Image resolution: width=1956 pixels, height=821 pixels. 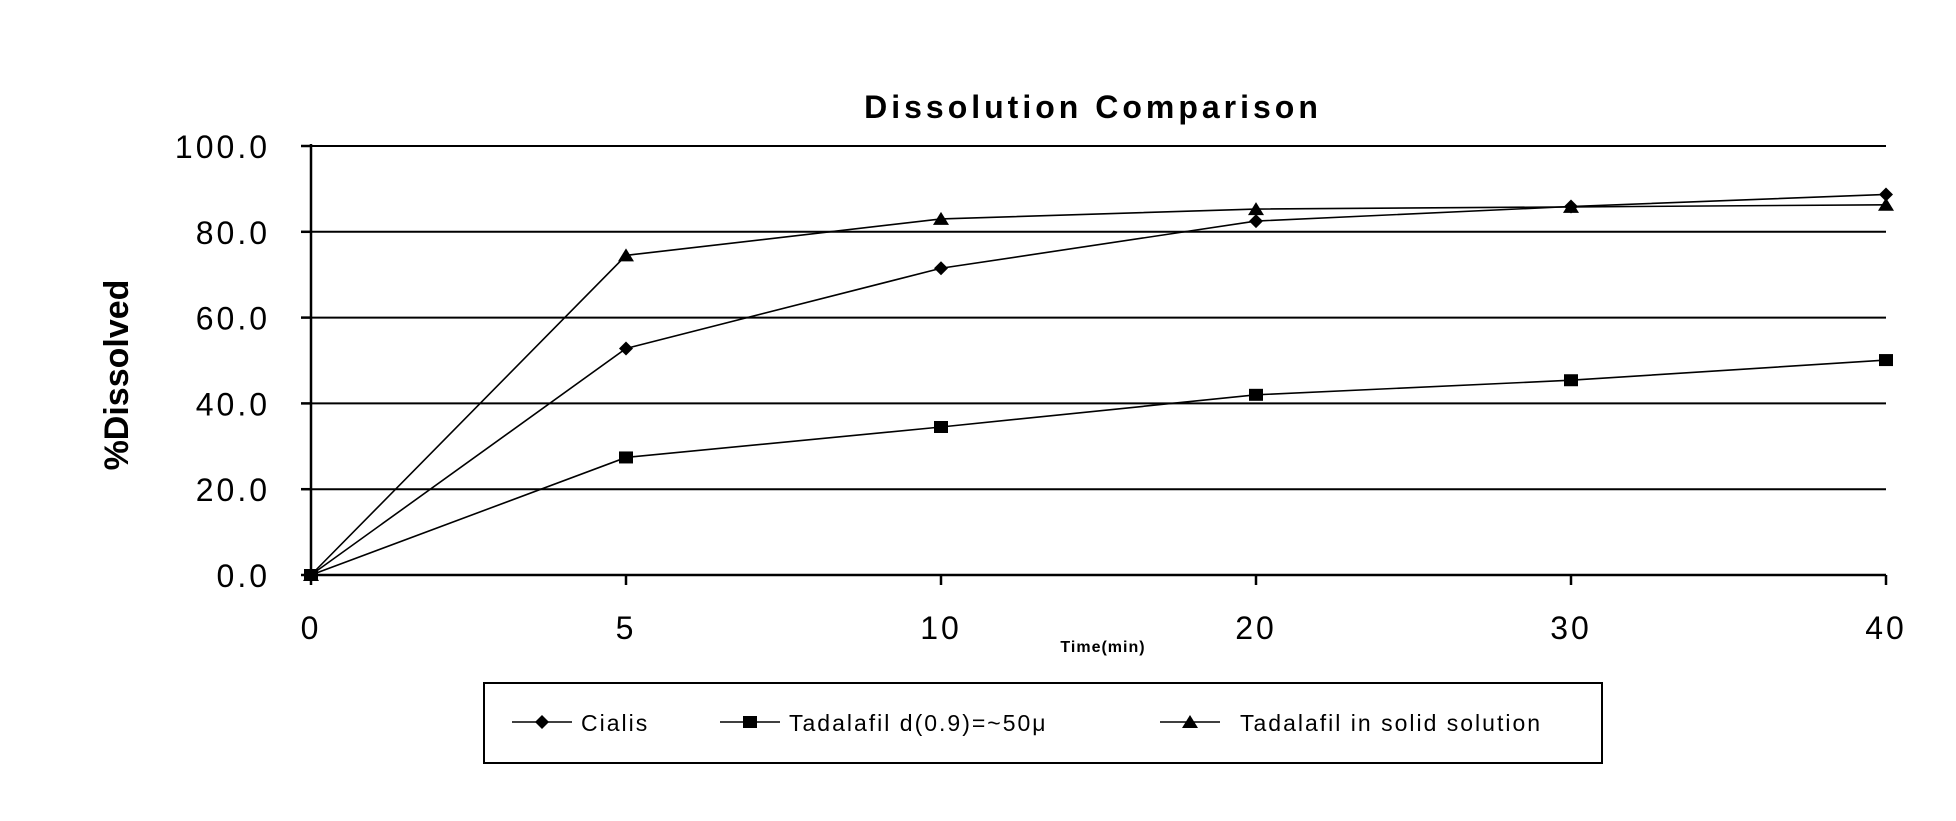 I want to click on legend-box, so click(x=1043, y=723).